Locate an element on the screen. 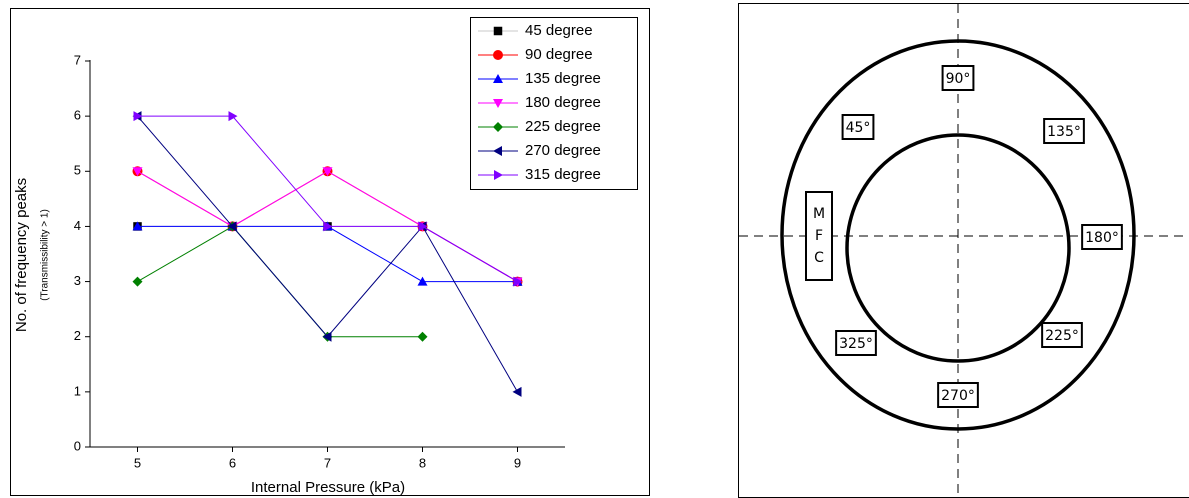 Image resolution: width=1189 pixels, height=498 pixels. x-axis-label: Internal Pressure (kPa) is located at coordinates (328, 487).